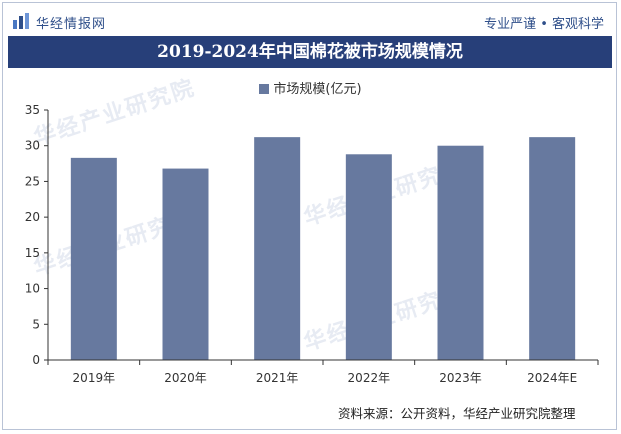 Image resolution: width=621 pixels, height=434 pixels. Describe the element at coordinates (369, 378) in the screenshot. I see `x-tick-label: 2022年` at that location.